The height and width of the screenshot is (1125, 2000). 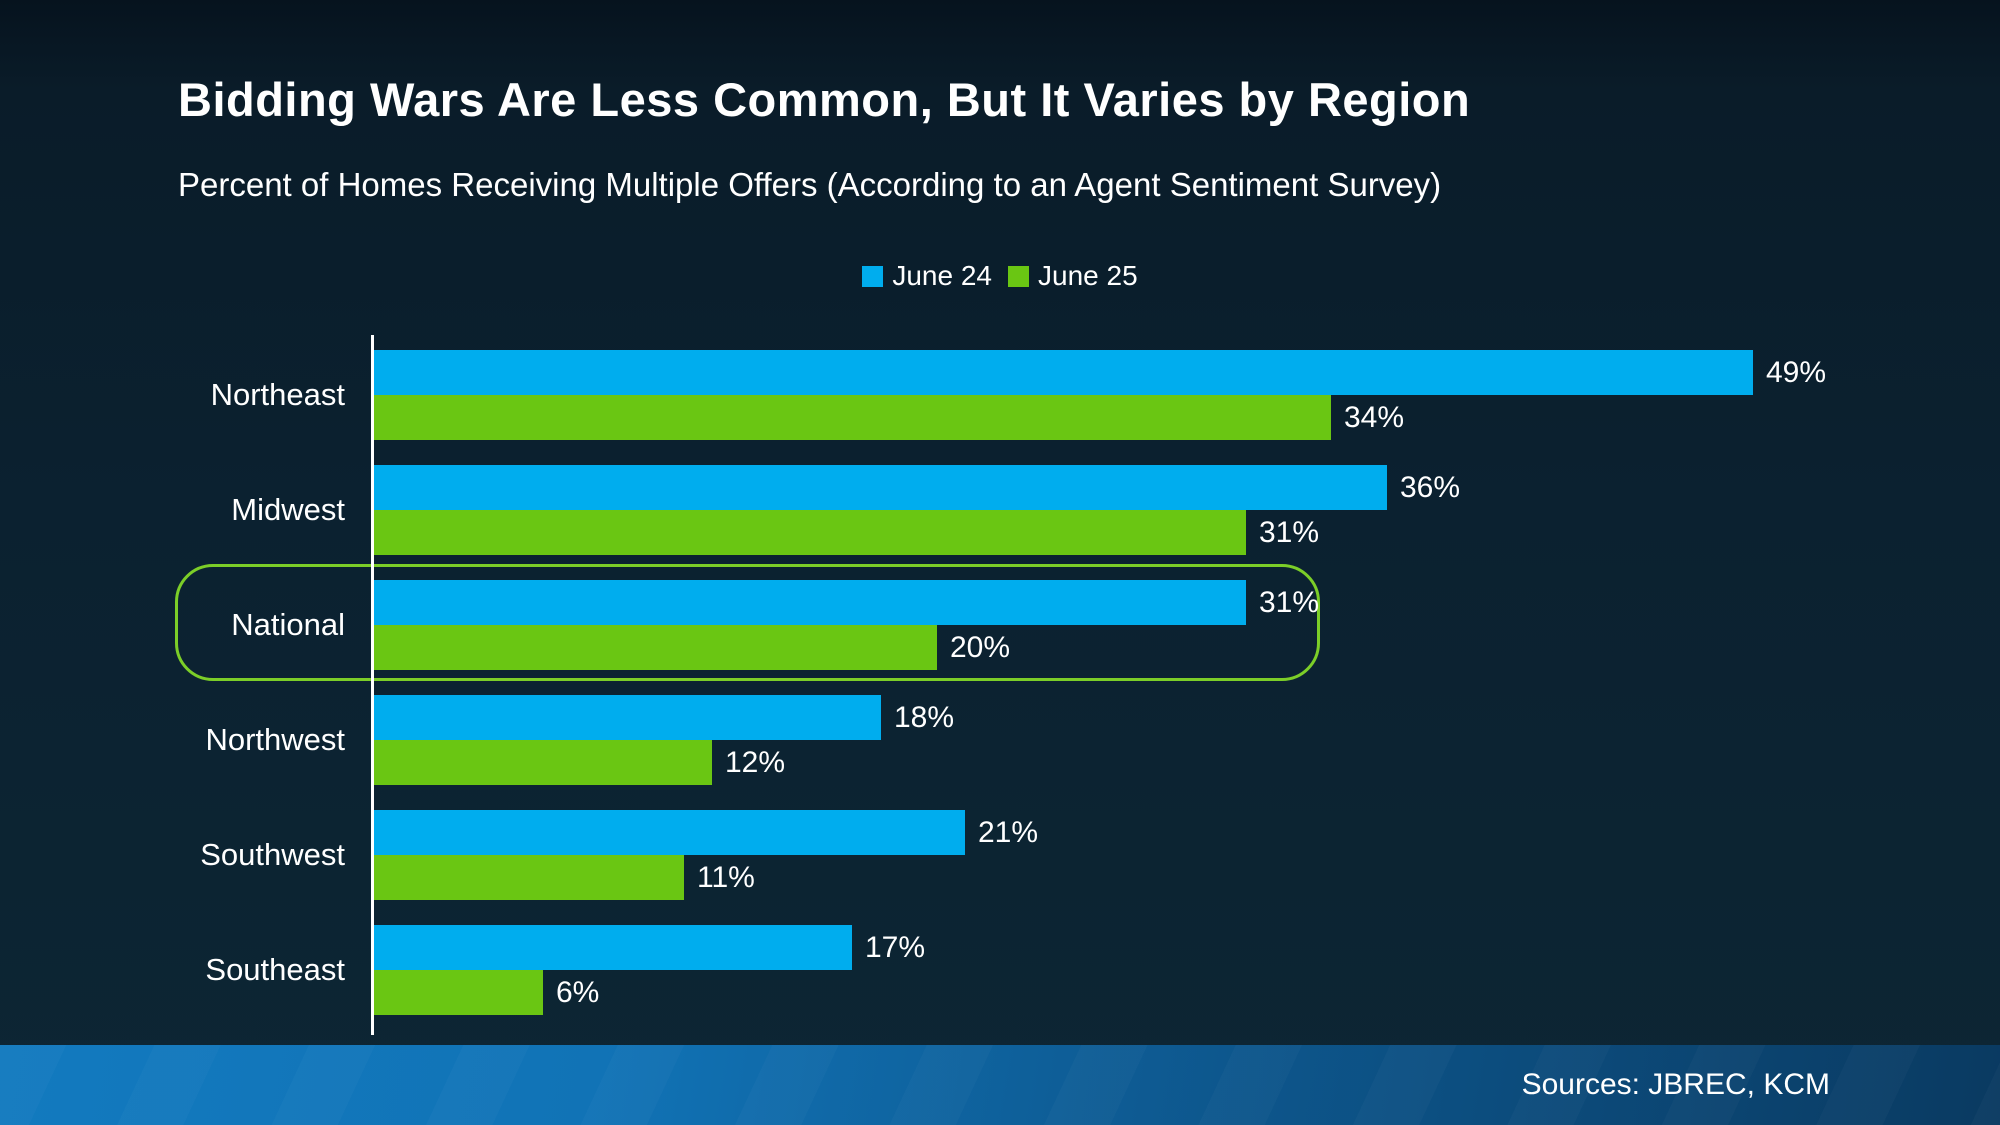 I want to click on bar-national-june25, so click(x=655, y=647).